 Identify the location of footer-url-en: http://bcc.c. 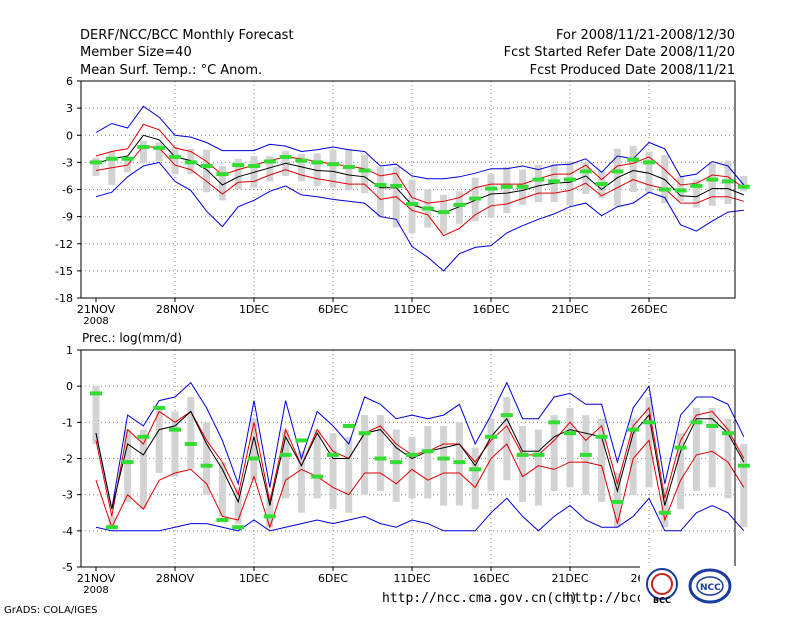
(613, 598).